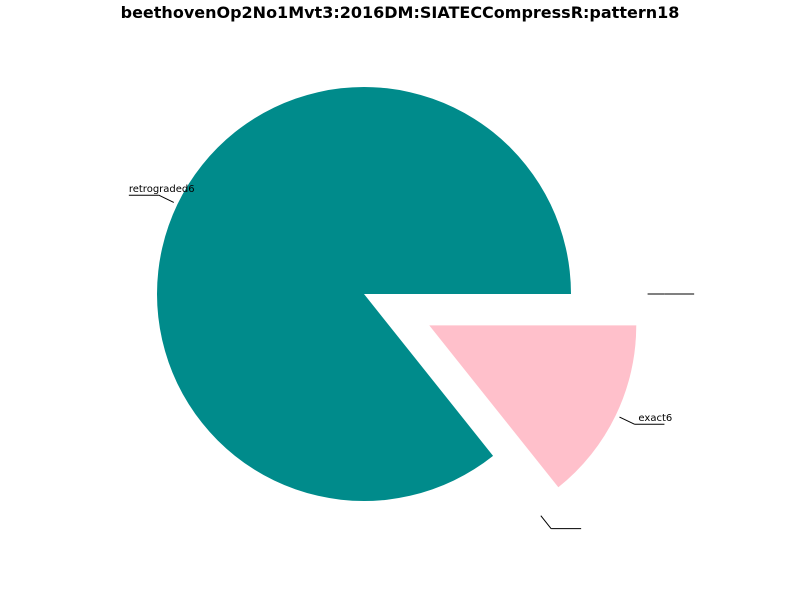 Image resolution: width=800 pixels, height=600 pixels. Describe the element at coordinates (533, 406) in the screenshot. I see `pie-slice-exact6` at that location.